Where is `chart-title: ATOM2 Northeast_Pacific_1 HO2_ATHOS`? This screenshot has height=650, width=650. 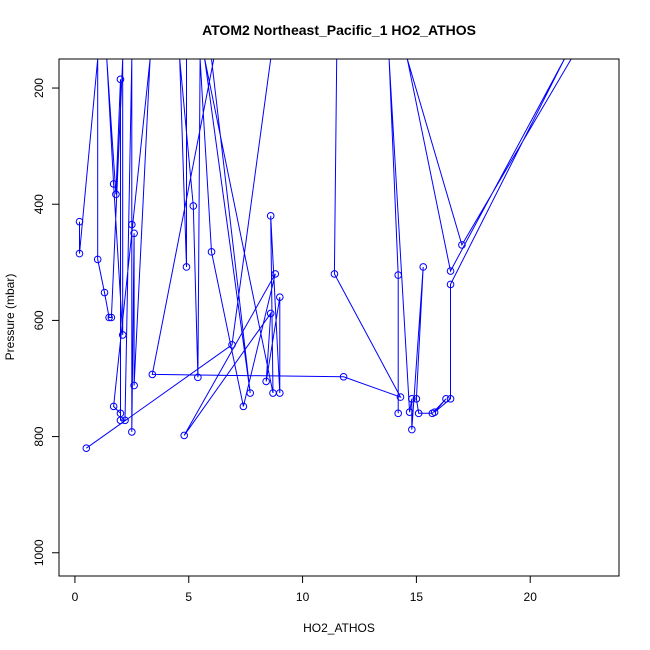
chart-title: ATOM2 Northeast_Pacific_1 HO2_ATHOS is located at coordinates (339, 30).